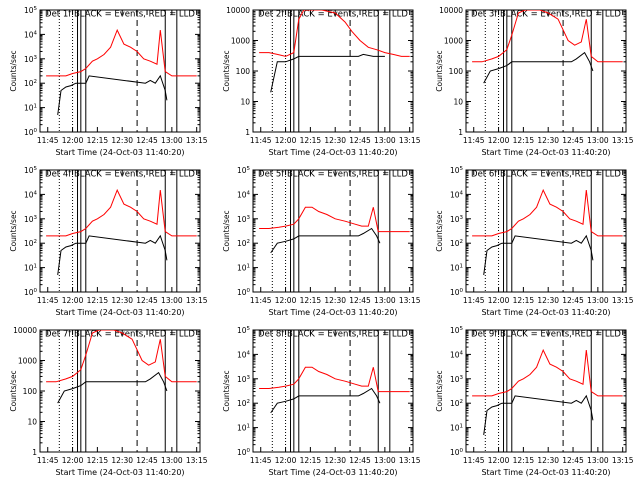 This screenshot has width=640, height=480. What do you see at coordinates (333, 175) in the screenshot?
I see `chart-title: Det 5f BLACK = Events, RED = LLD` at bounding box center [333, 175].